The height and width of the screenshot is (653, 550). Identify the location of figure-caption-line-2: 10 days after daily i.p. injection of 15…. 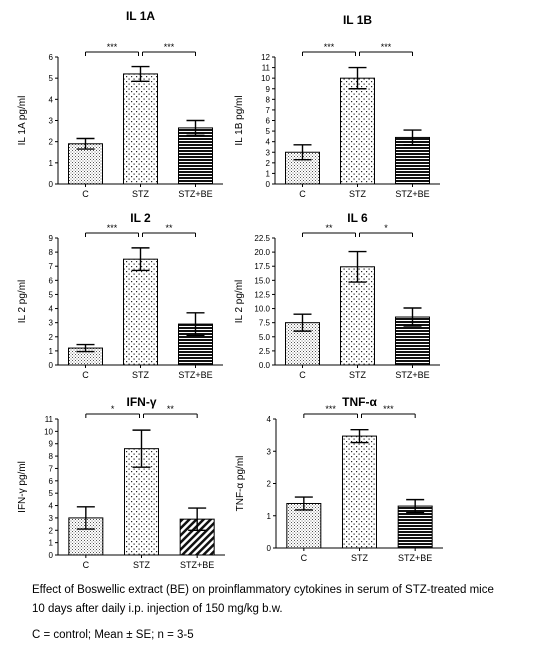
(157, 609).